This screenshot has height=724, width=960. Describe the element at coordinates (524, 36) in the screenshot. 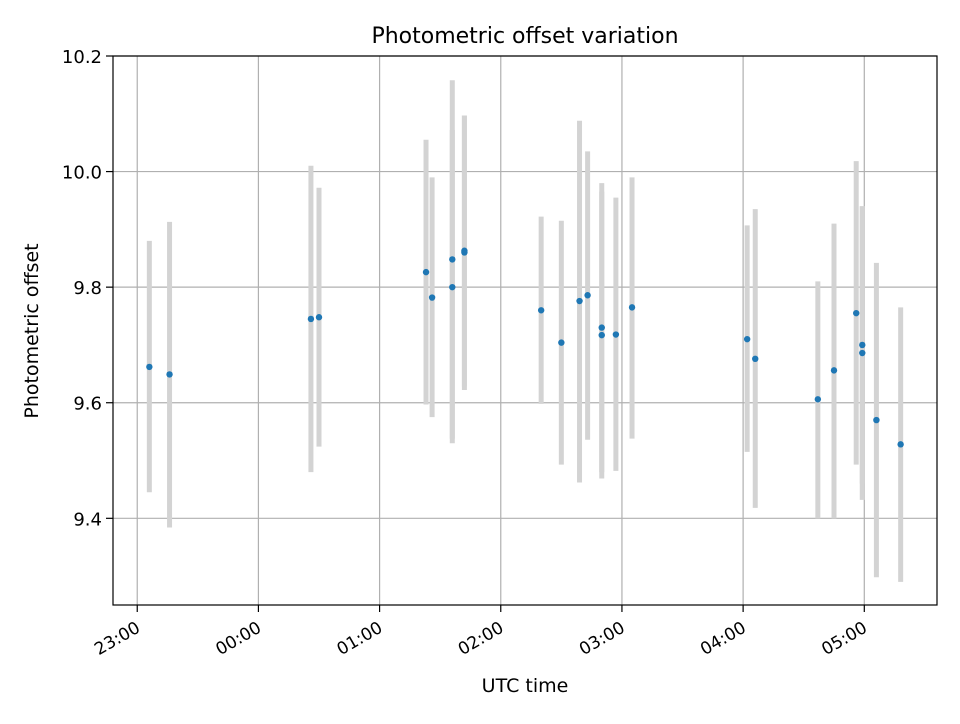

I see `chart-title: Photometric offset variation` at that location.